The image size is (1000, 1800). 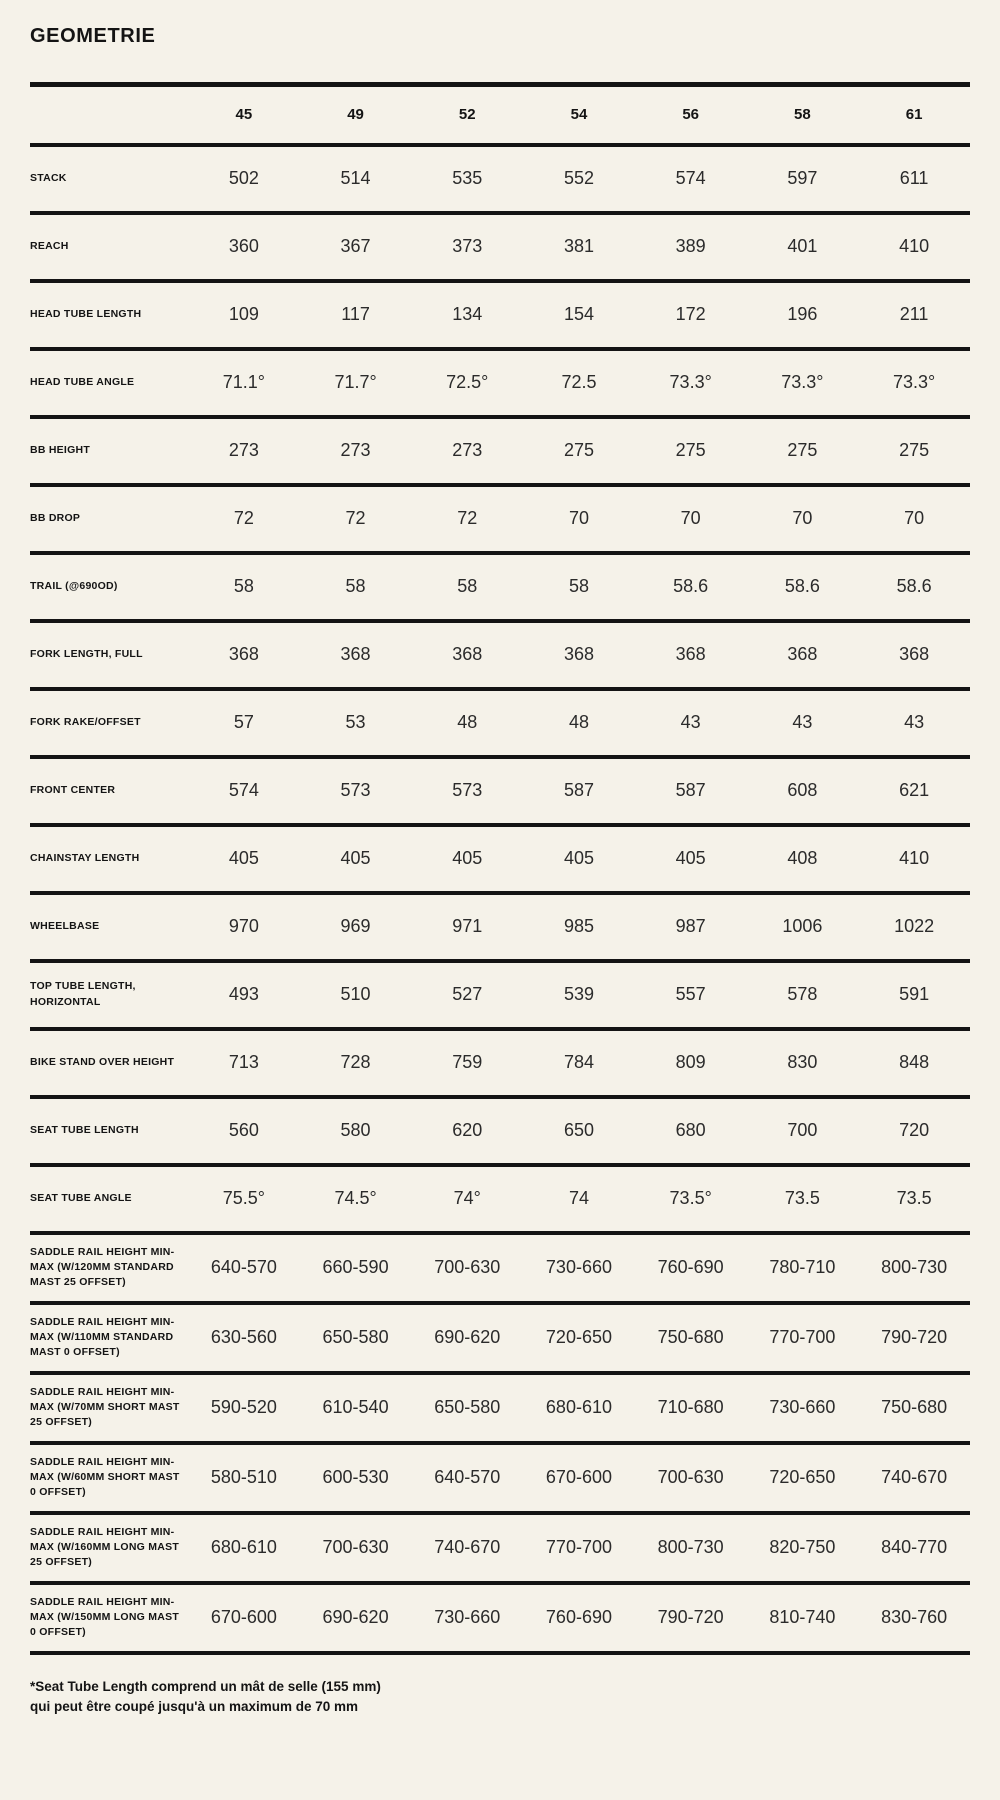 What do you see at coordinates (355, 1130) in the screenshot?
I see `cell-value: 580` at bounding box center [355, 1130].